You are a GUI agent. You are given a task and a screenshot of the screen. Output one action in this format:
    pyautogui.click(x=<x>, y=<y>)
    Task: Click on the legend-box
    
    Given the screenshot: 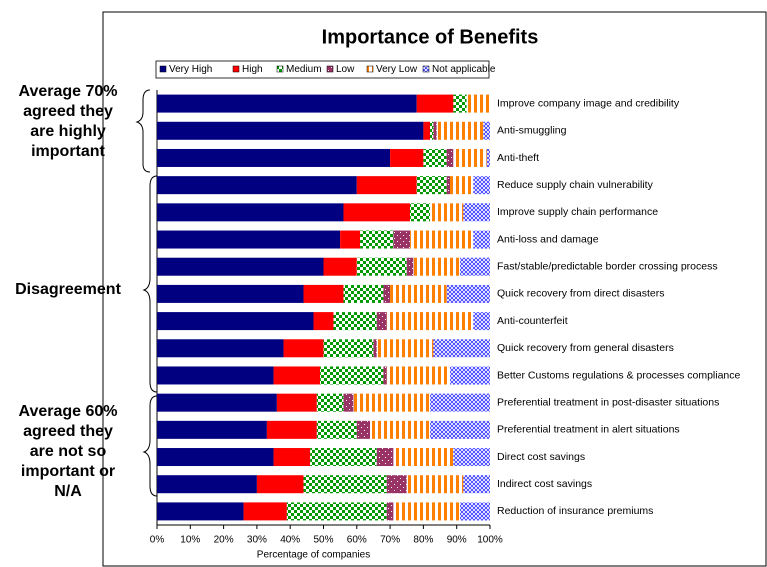 What is the action you would take?
    pyautogui.click(x=322, y=69)
    